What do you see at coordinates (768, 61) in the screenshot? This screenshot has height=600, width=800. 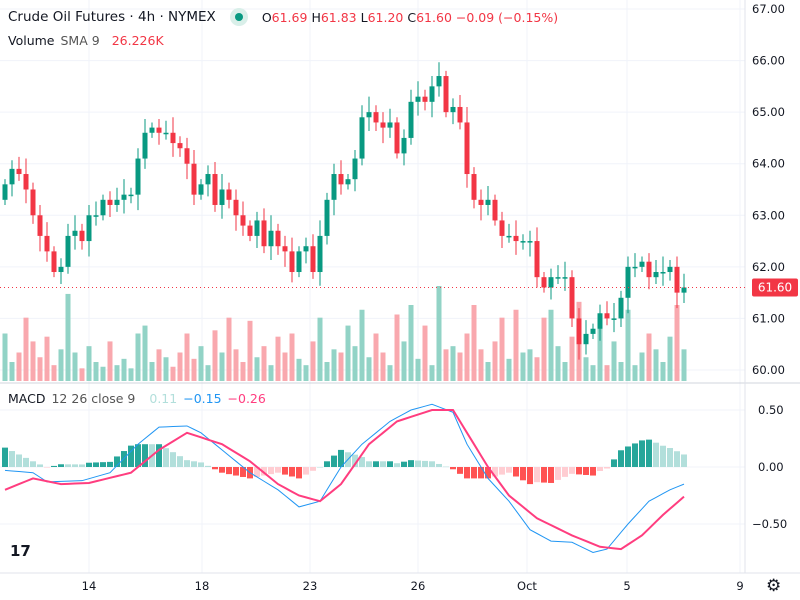 I see `price-axis-label: 66.00` at bounding box center [768, 61].